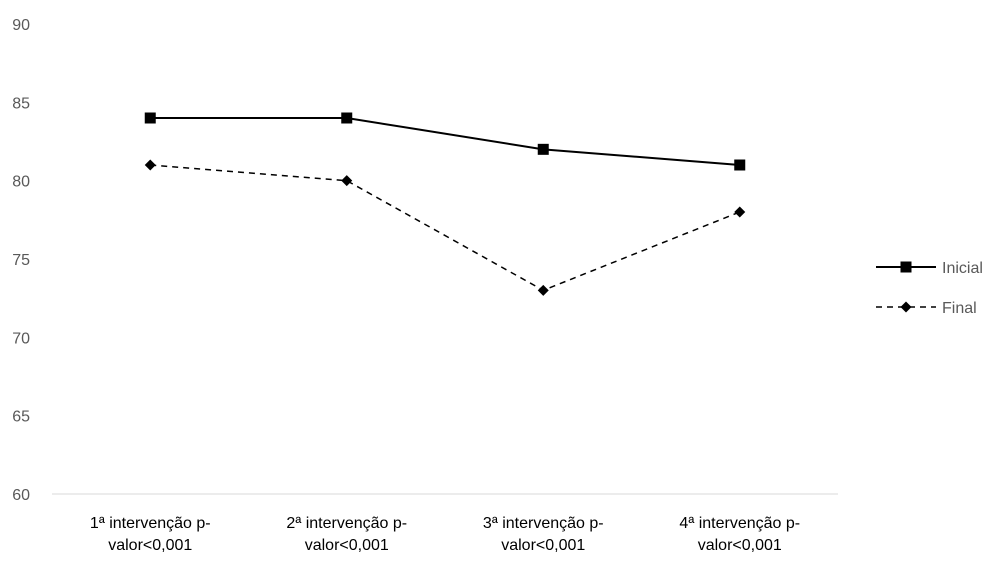  Describe the element at coordinates (929, 288) in the screenshot. I see `legend: Inicial Final` at that location.